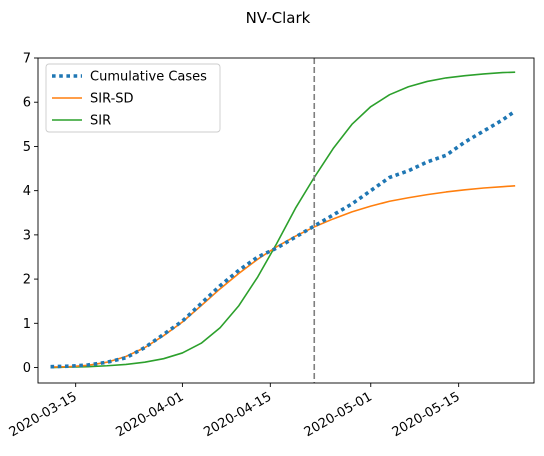 The image size is (544, 456). I want to click on x-tick-label: 2020-04-15, so click(237, 414).